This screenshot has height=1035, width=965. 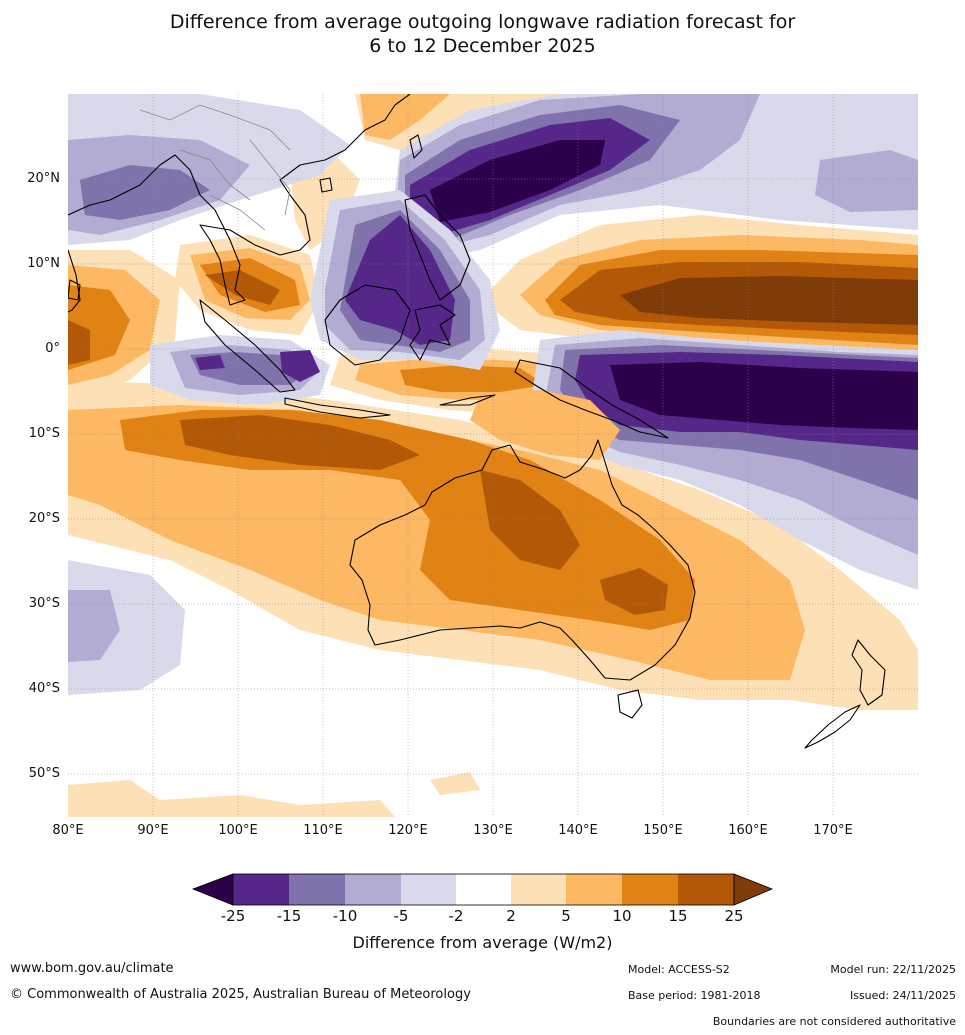 What do you see at coordinates (44, 433) in the screenshot?
I see `lat-tick: 10°S` at bounding box center [44, 433].